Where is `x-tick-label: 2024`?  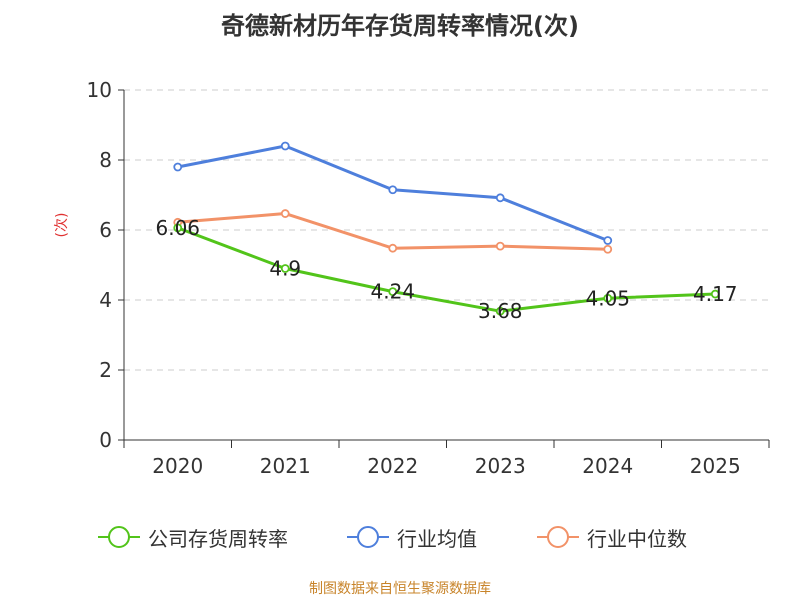
x-tick-label: 2024 is located at coordinates (607, 466).